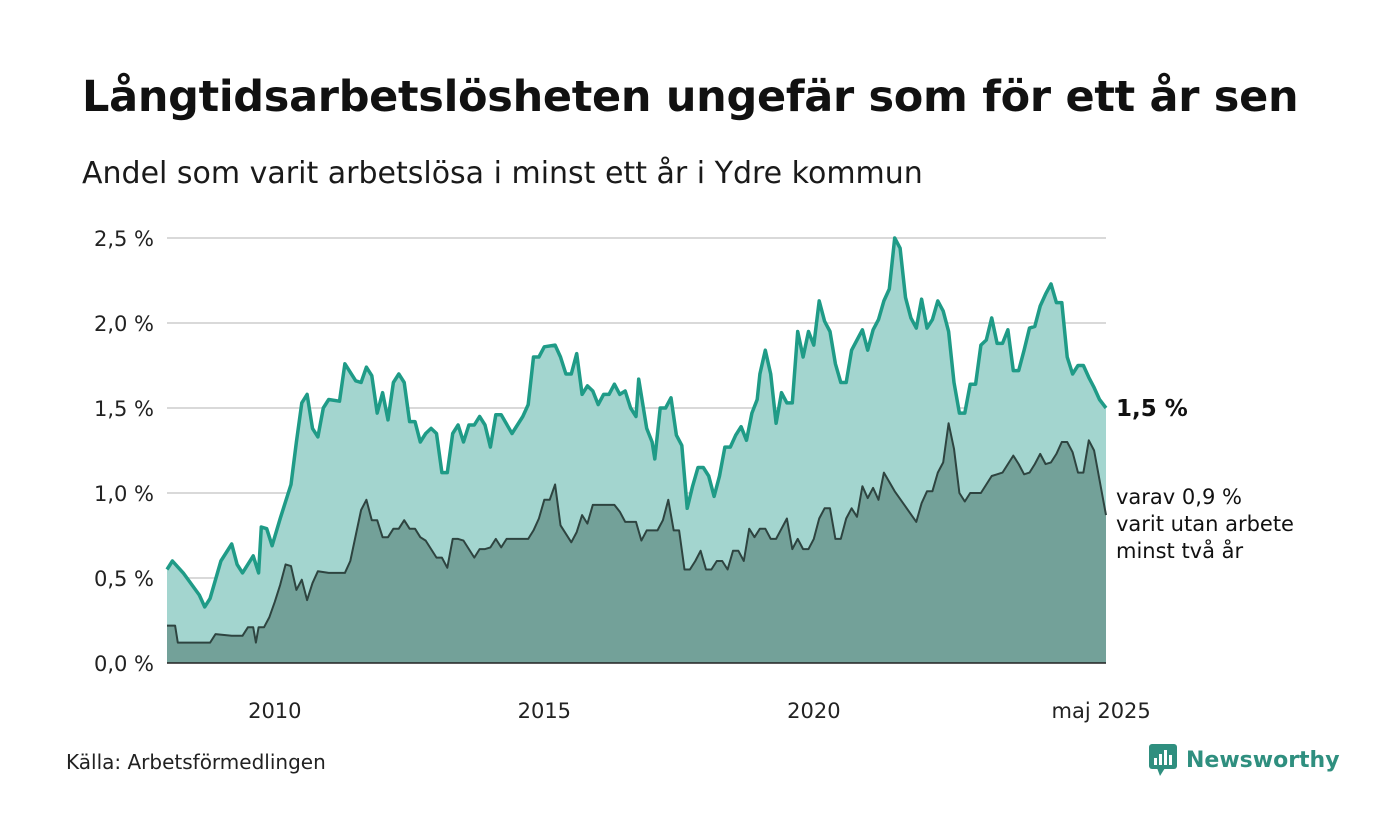  I want to click on x-tick-label: 2015, so click(544, 711).